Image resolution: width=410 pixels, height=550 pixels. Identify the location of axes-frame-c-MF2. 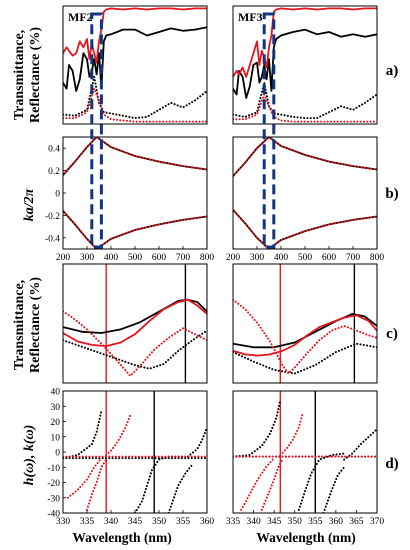
(135, 323).